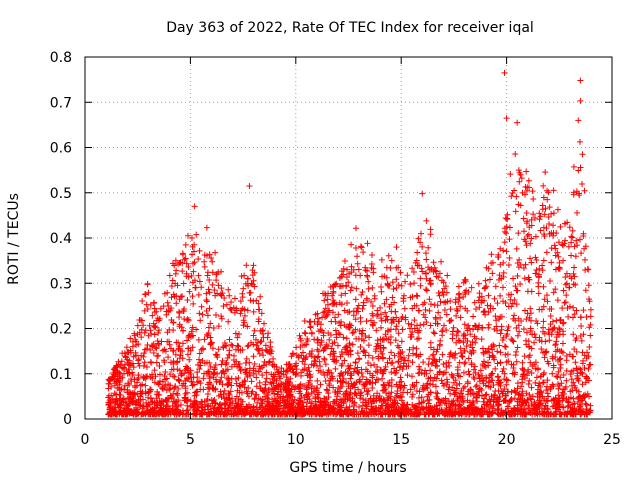 Image resolution: width=640 pixels, height=480 pixels. What do you see at coordinates (14, 239) in the screenshot?
I see `y-axis-label: ROTI / TECUs` at bounding box center [14, 239].